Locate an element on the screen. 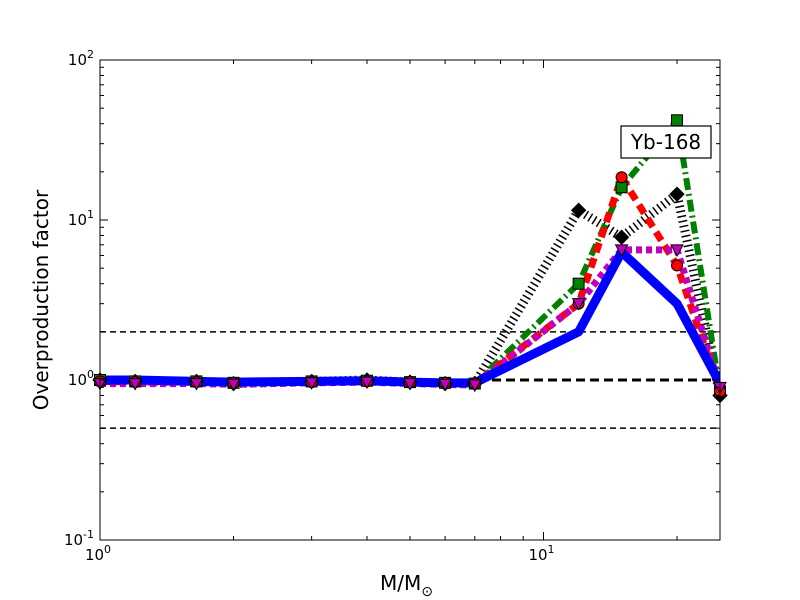 The height and width of the screenshot is (600, 800). y-tick-label: 10¹ is located at coordinates (81, 218).